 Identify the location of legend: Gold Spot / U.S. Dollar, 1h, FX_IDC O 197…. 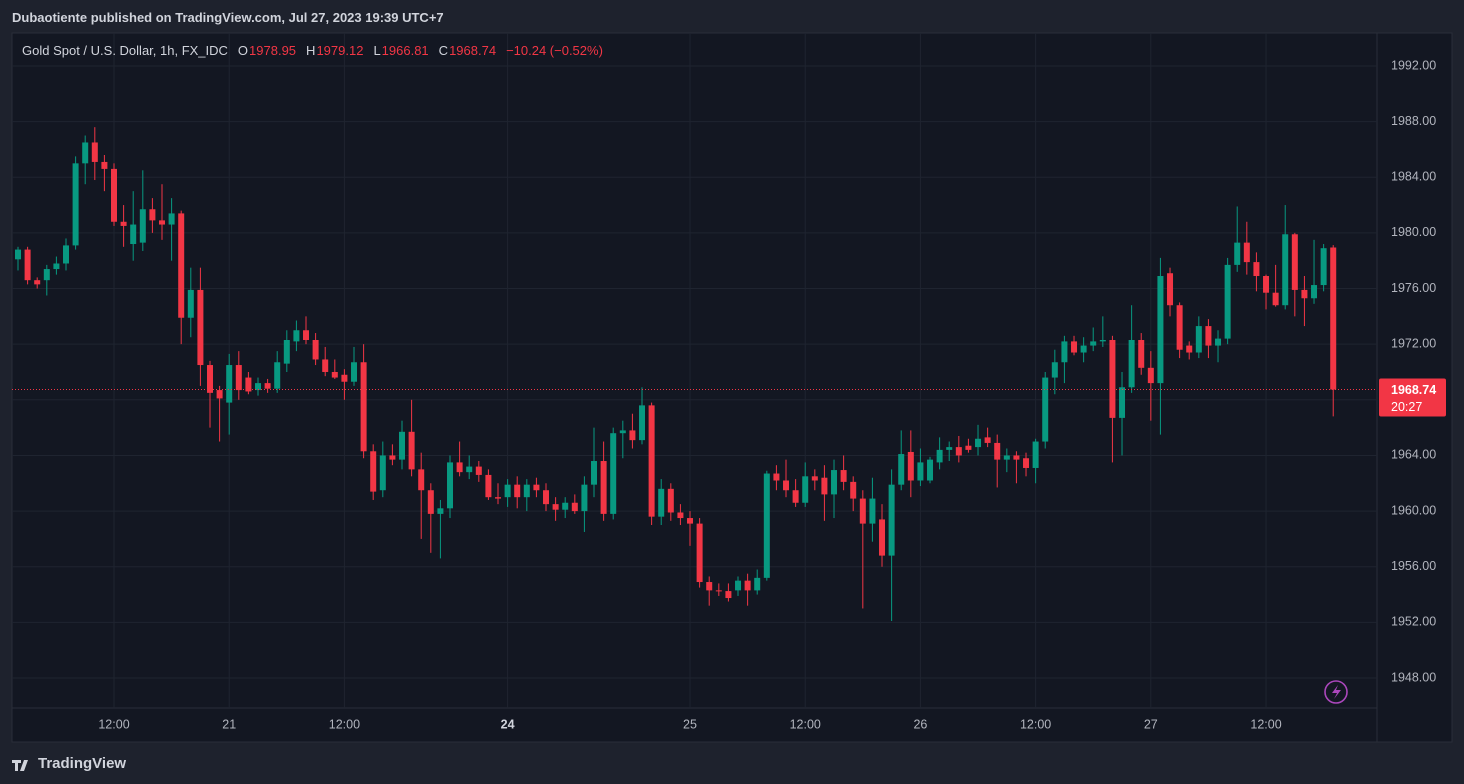
(315, 50).